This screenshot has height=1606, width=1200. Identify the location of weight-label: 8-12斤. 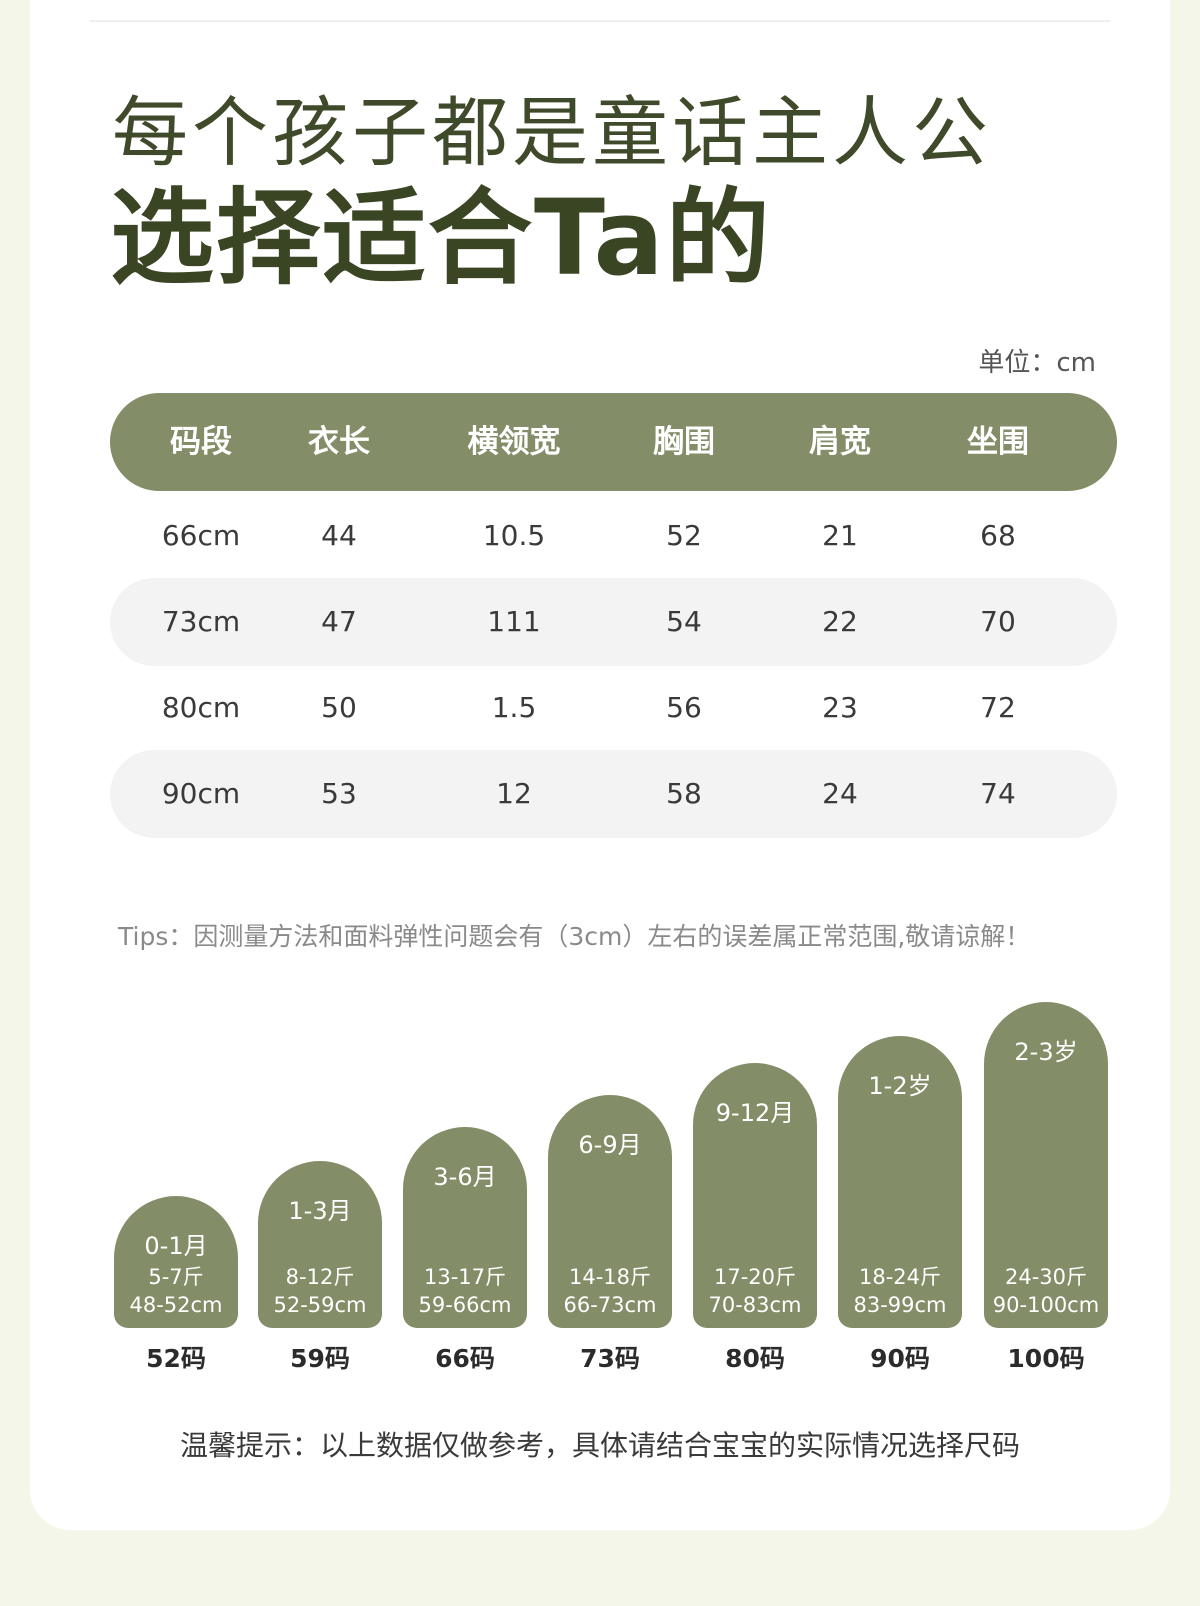
(320, 1277).